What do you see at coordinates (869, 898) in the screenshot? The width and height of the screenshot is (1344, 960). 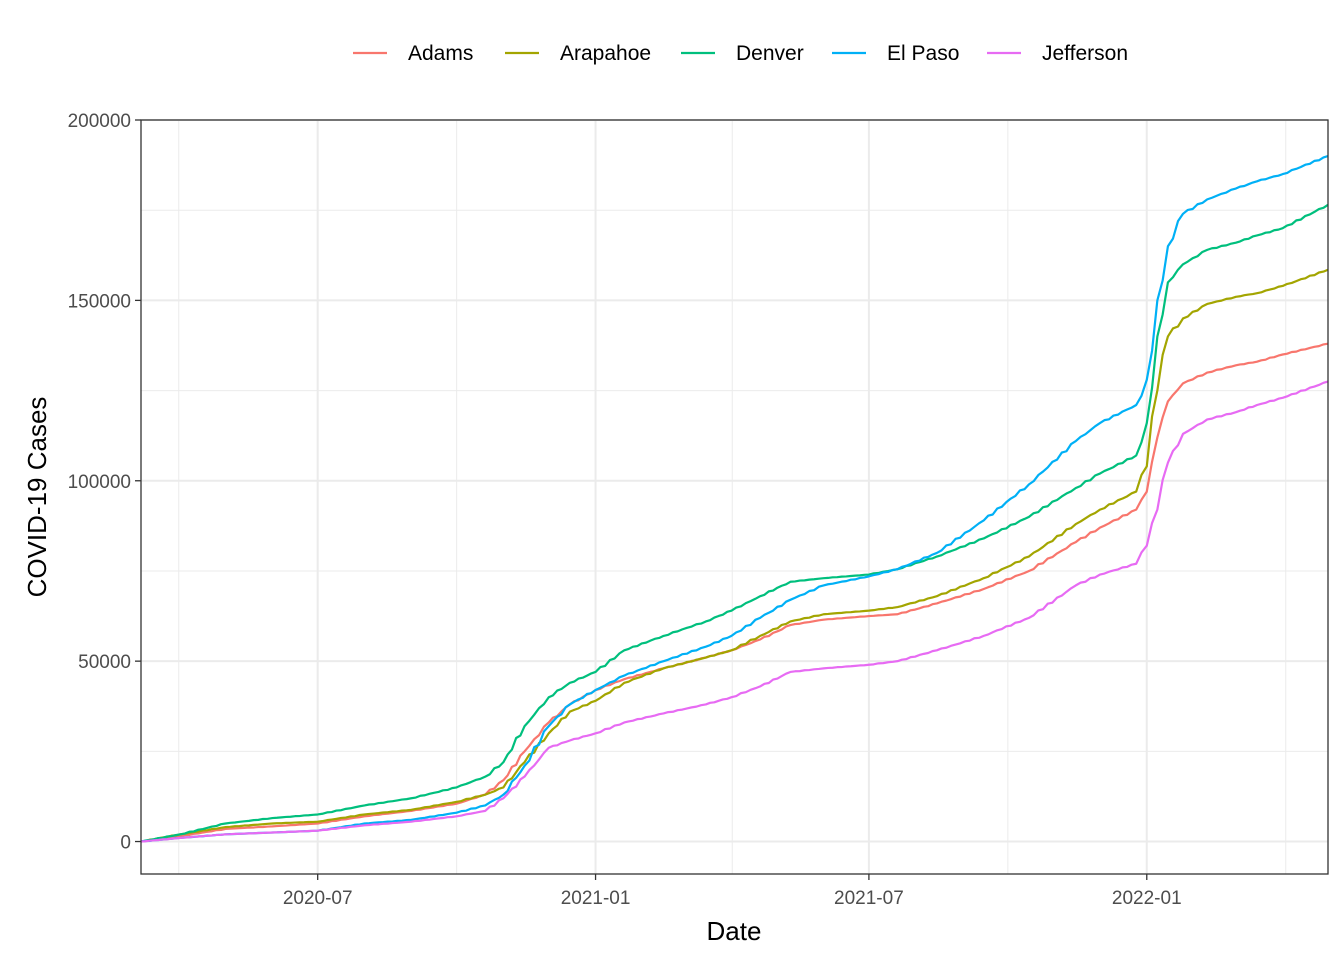 I see `x-tick-label: 2021-07` at bounding box center [869, 898].